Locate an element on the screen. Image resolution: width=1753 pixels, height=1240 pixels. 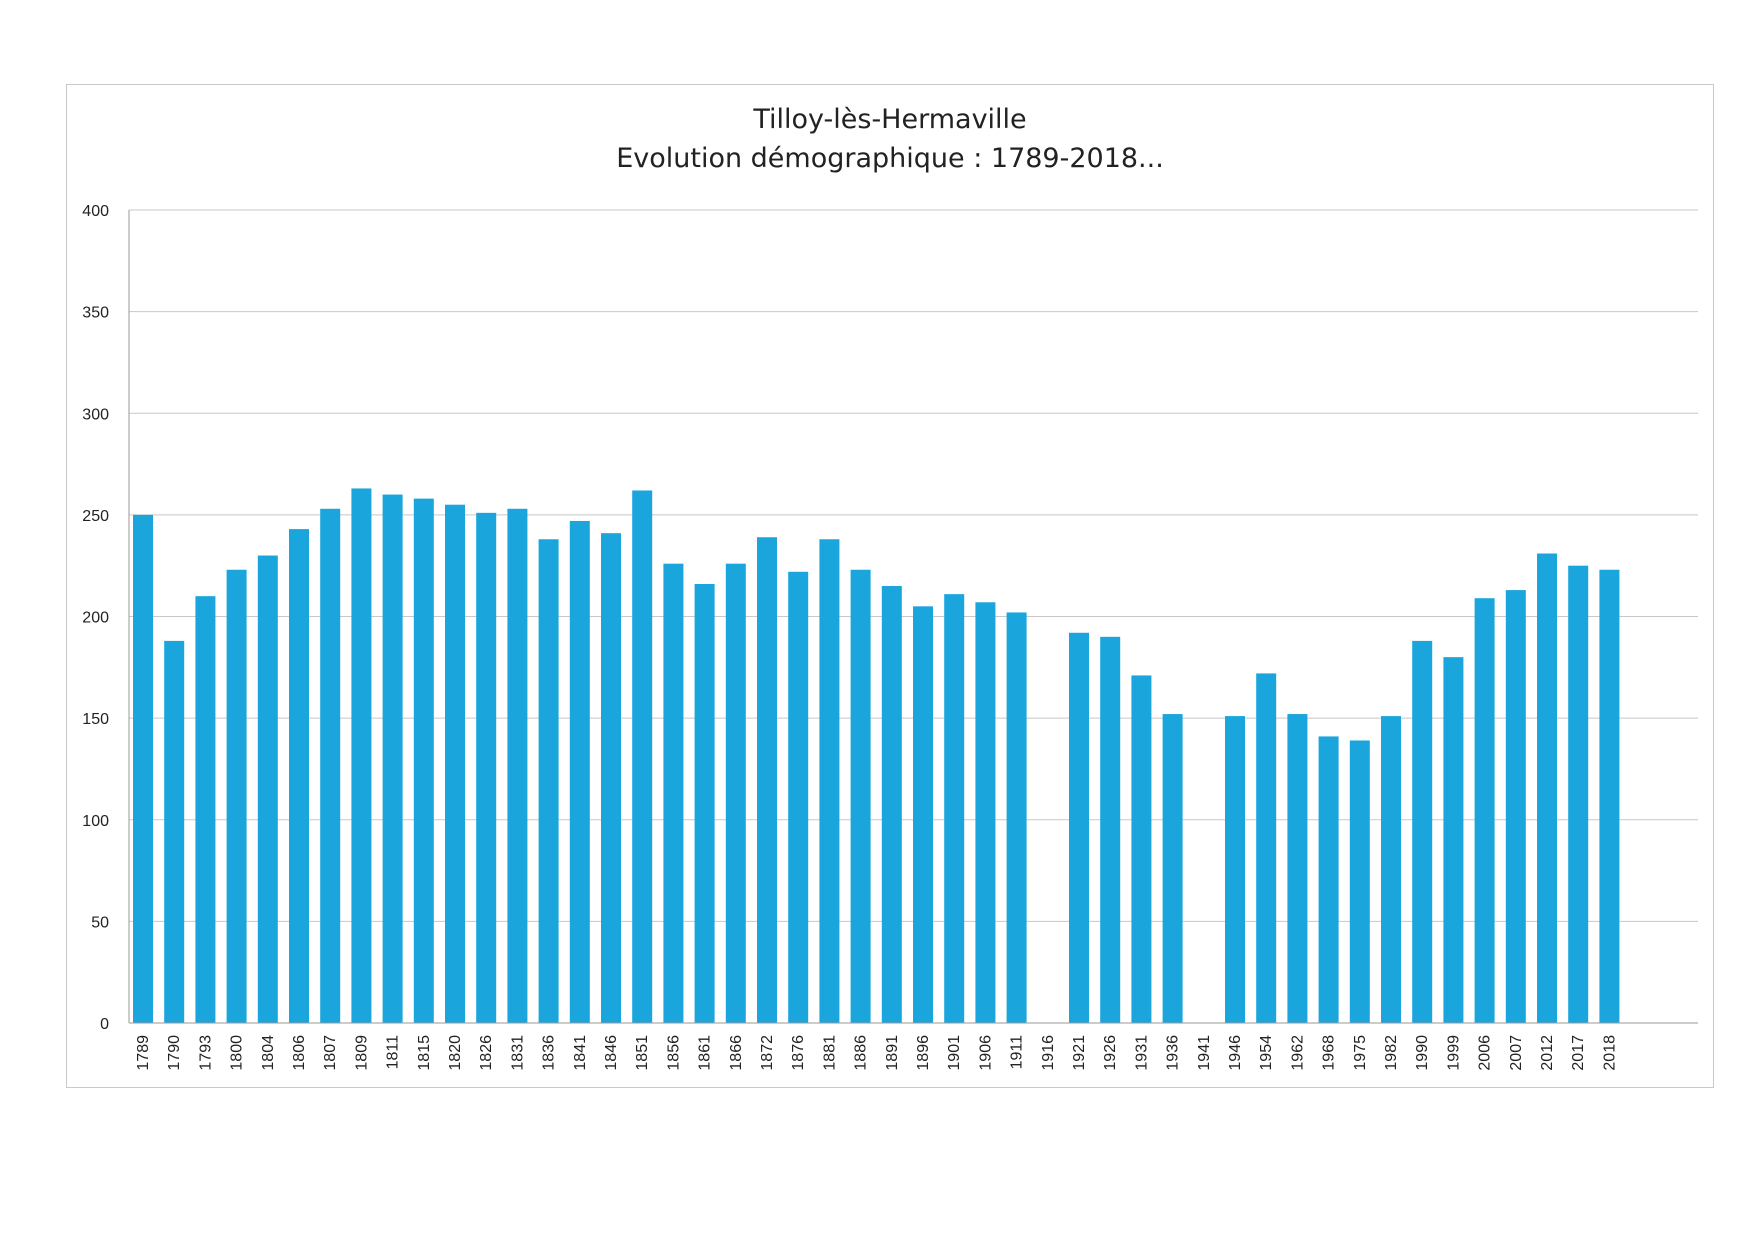
x-tick-label: 1800 is located at coordinates (237, 1053).